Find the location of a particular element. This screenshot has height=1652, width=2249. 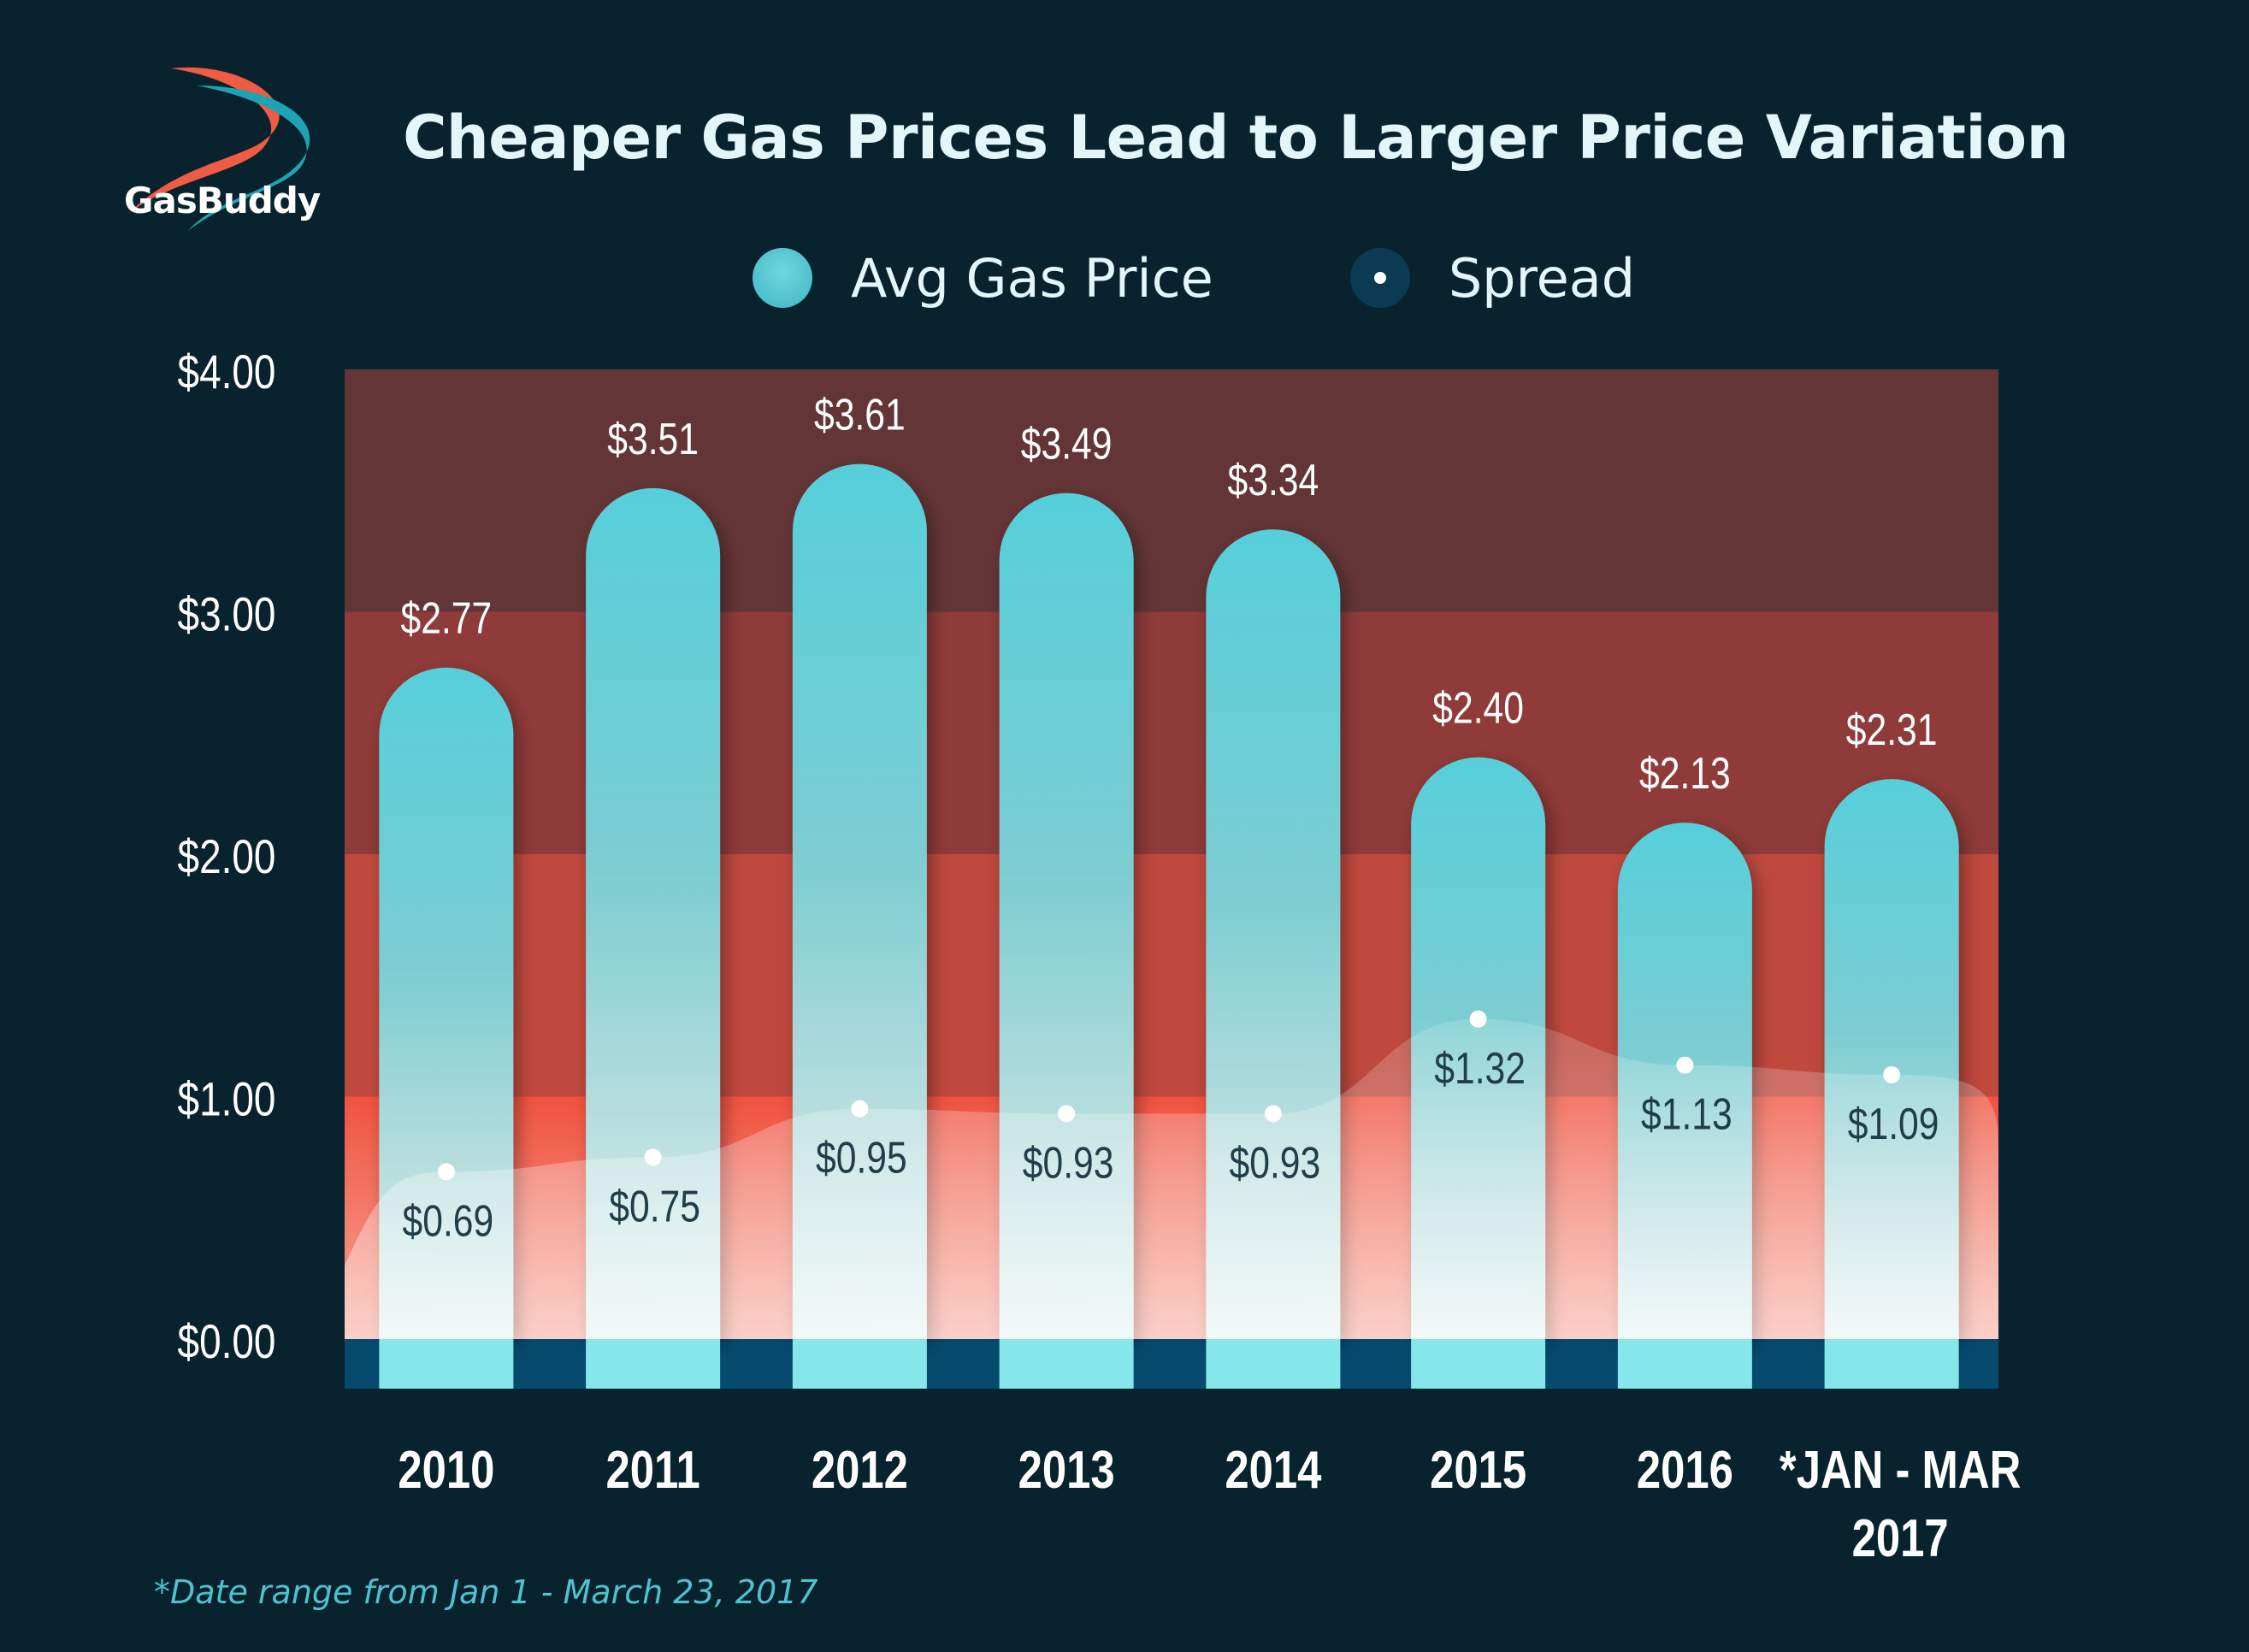

spread-label: $0.69 is located at coordinates (448, 1221).